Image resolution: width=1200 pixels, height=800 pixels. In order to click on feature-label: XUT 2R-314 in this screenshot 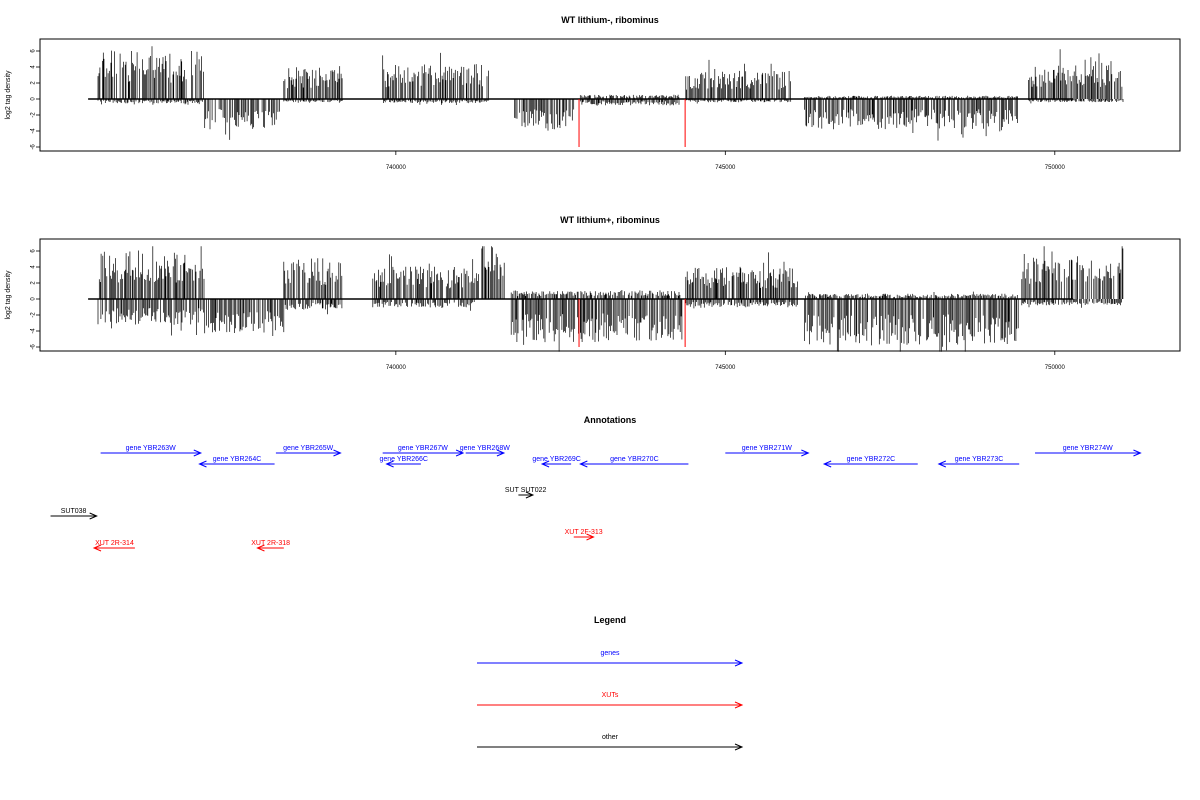, I will do `click(114, 543)`.